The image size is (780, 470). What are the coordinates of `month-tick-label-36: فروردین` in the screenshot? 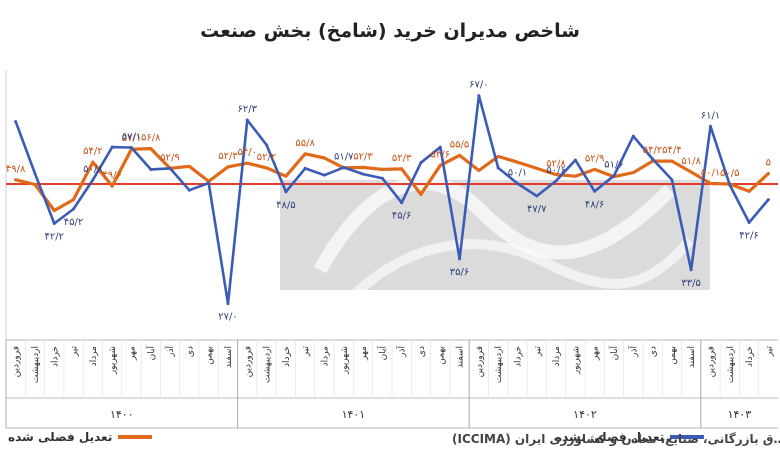 It's located at (711, 361).